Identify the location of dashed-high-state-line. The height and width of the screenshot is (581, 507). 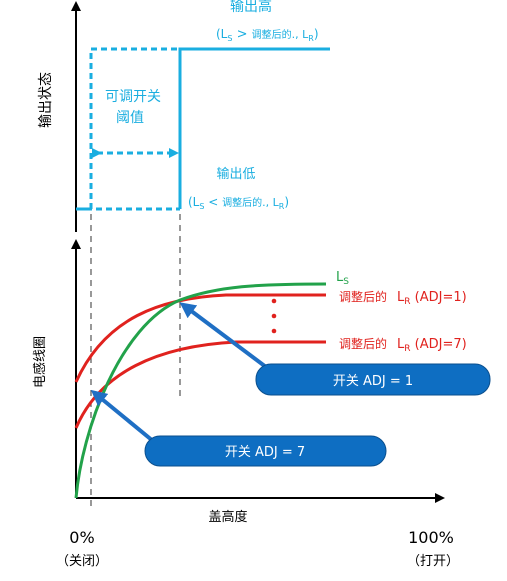
(134, 128).